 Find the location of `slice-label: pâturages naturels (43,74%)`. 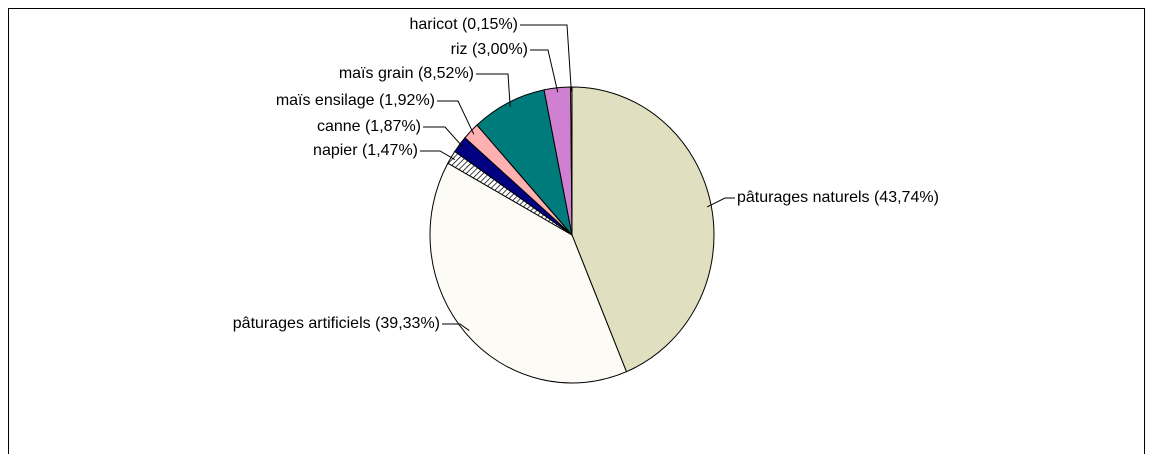

slice-label: pâturages naturels (43,74%) is located at coordinates (838, 197).